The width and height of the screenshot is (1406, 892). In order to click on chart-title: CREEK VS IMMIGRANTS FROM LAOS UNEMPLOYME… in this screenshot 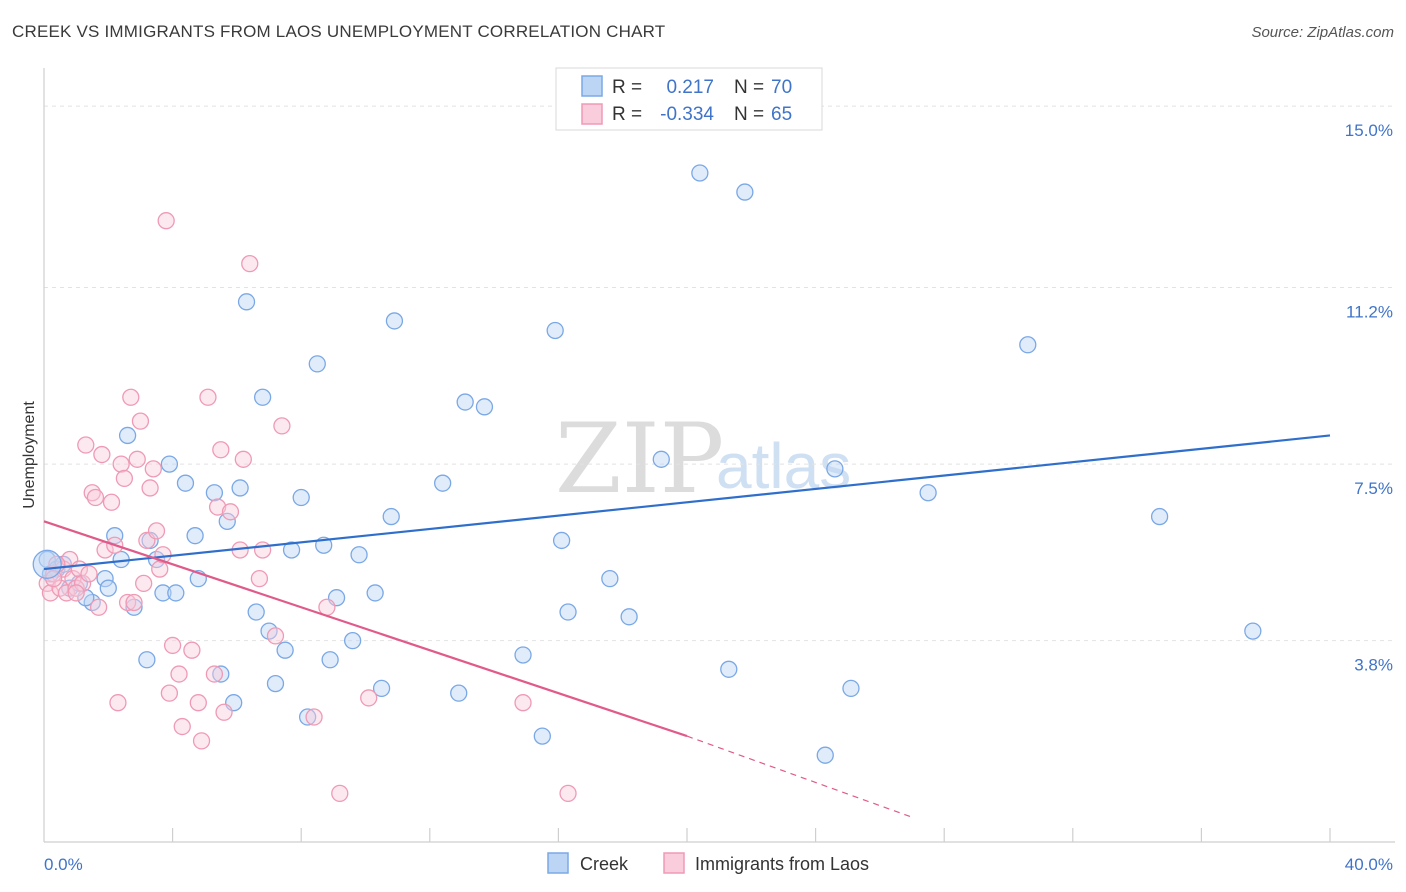, I will do `click(339, 31)`.